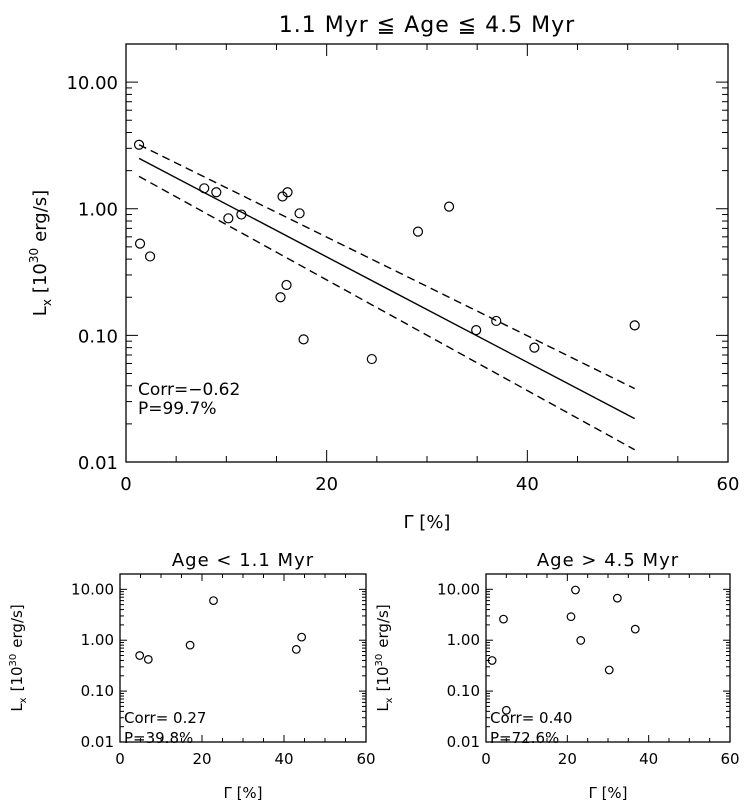 The image size is (754, 810). I want to click on chart-title: 1.1 Myr ≦ Age ≦ 4.5 Myr, so click(427, 25).